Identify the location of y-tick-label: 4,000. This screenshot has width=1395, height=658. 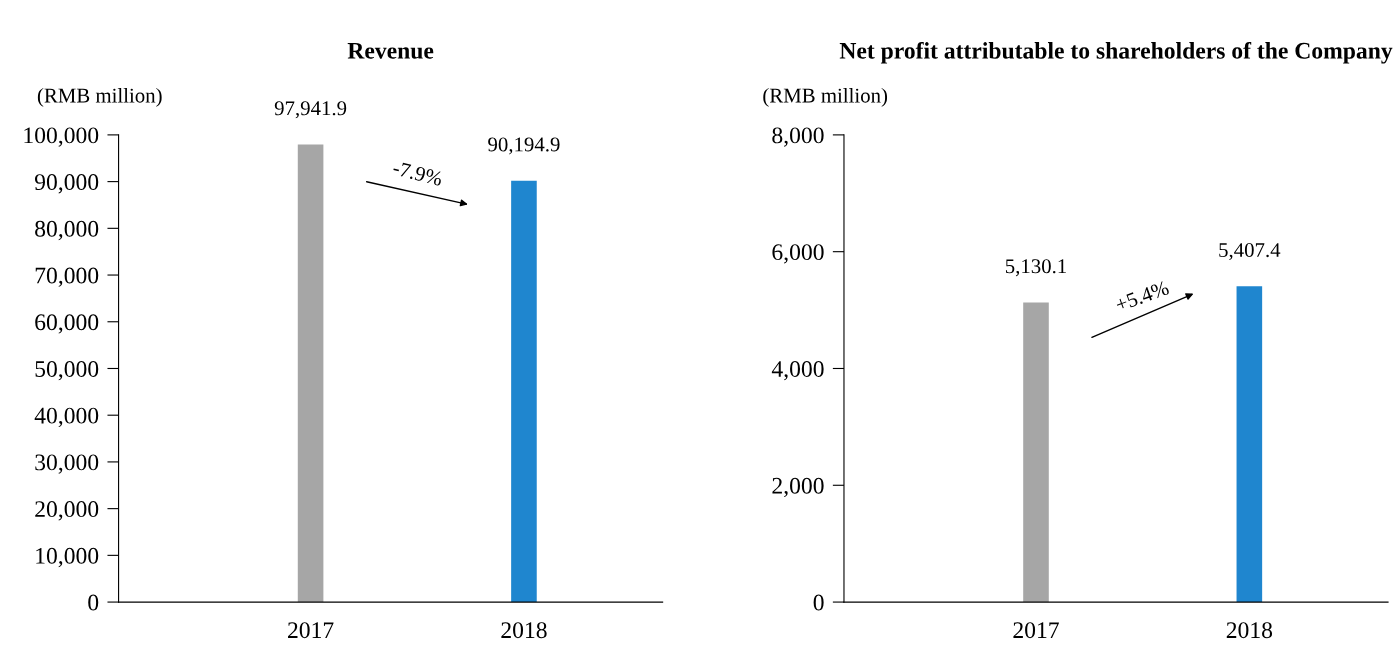
(797, 370).